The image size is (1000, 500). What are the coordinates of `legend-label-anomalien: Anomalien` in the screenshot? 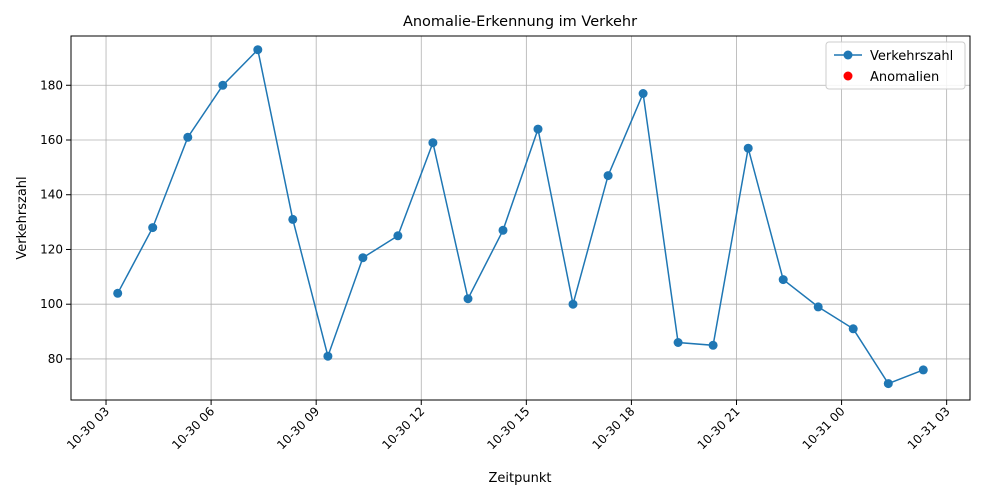 It's located at (904, 77).